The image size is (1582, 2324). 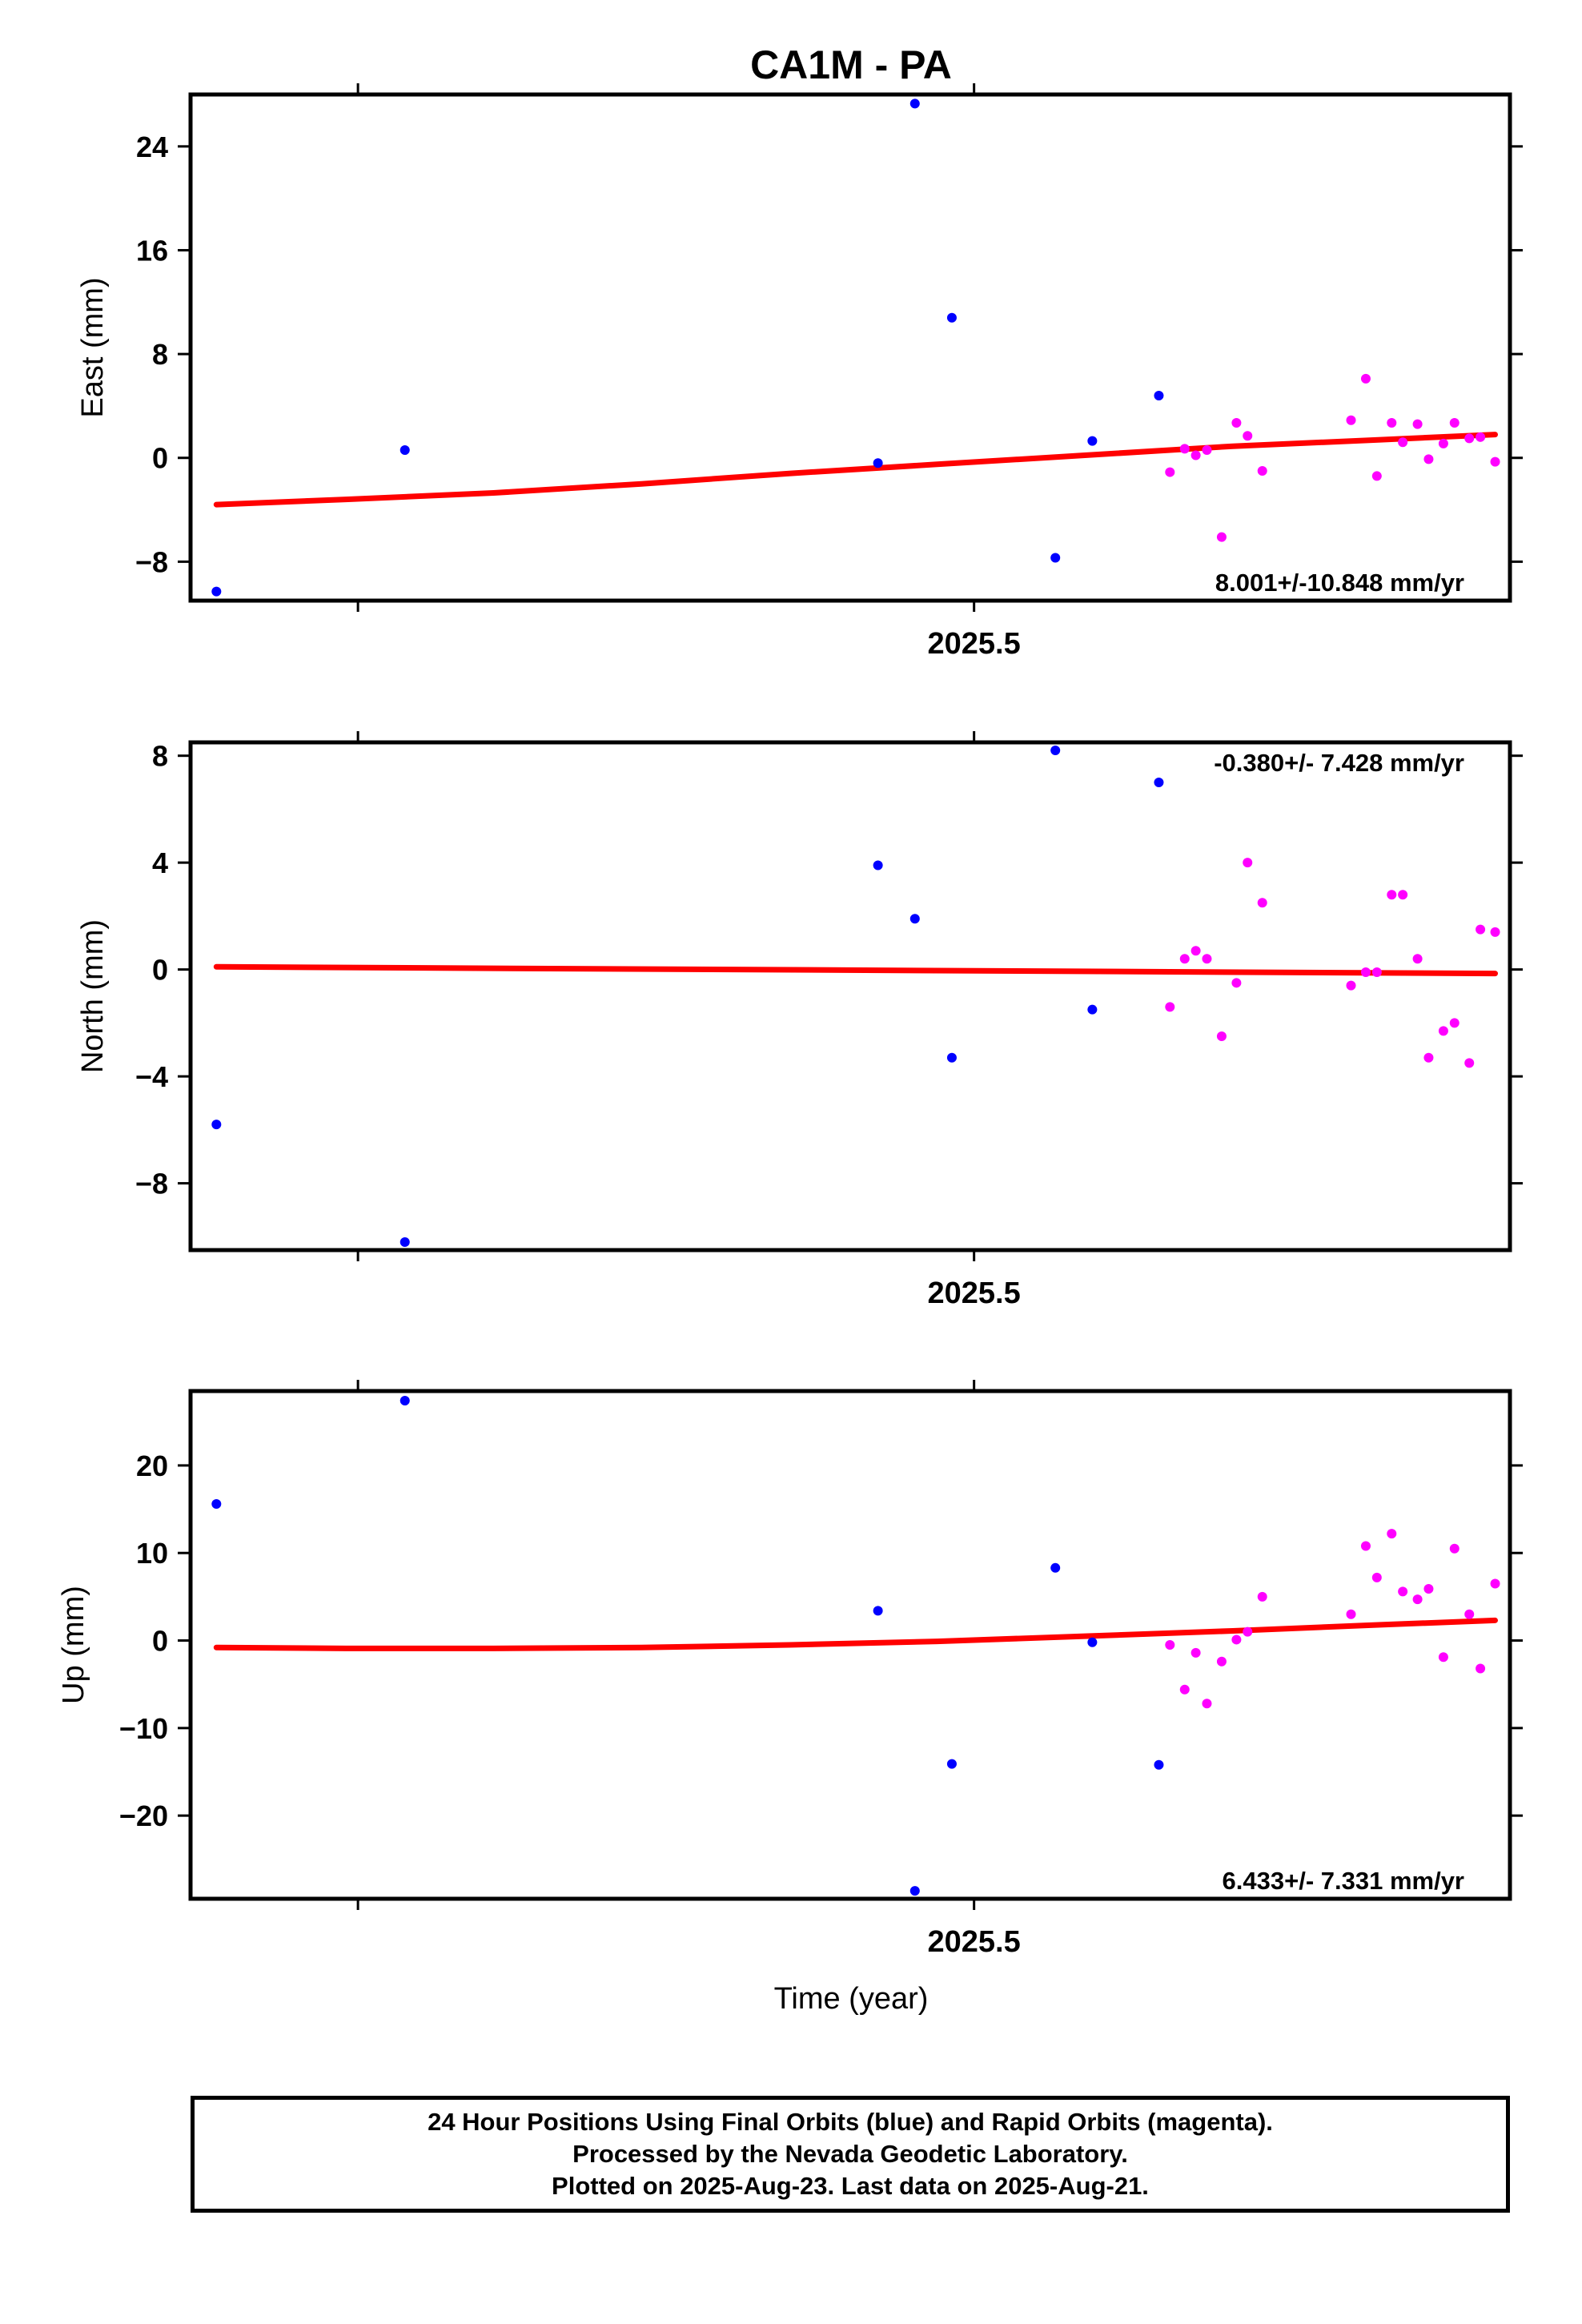 What do you see at coordinates (855, 1634) in the screenshot?
I see `up-fit-line` at bounding box center [855, 1634].